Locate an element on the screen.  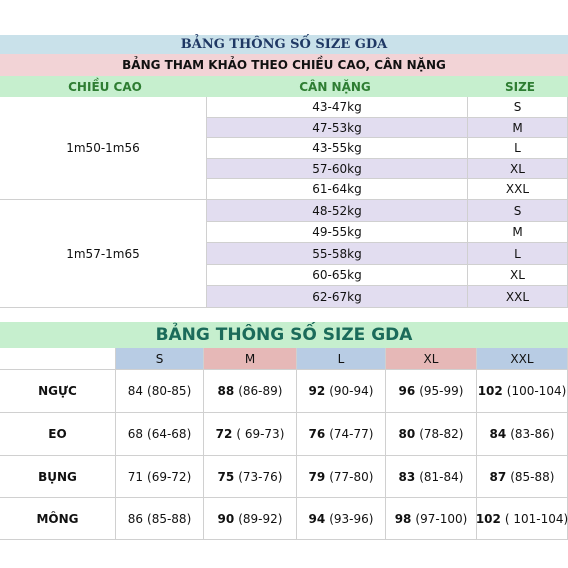
value: 98 is located at coordinates (403, 518).